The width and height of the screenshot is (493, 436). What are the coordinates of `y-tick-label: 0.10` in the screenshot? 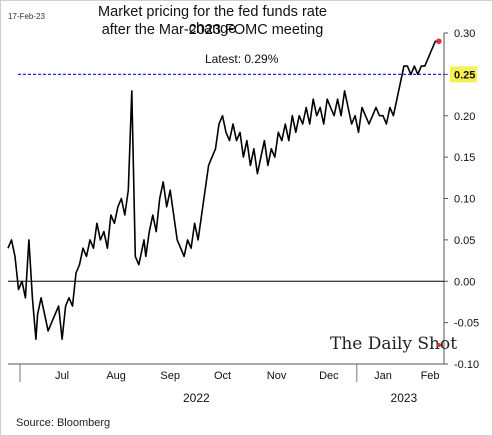 It's located at (464, 200).